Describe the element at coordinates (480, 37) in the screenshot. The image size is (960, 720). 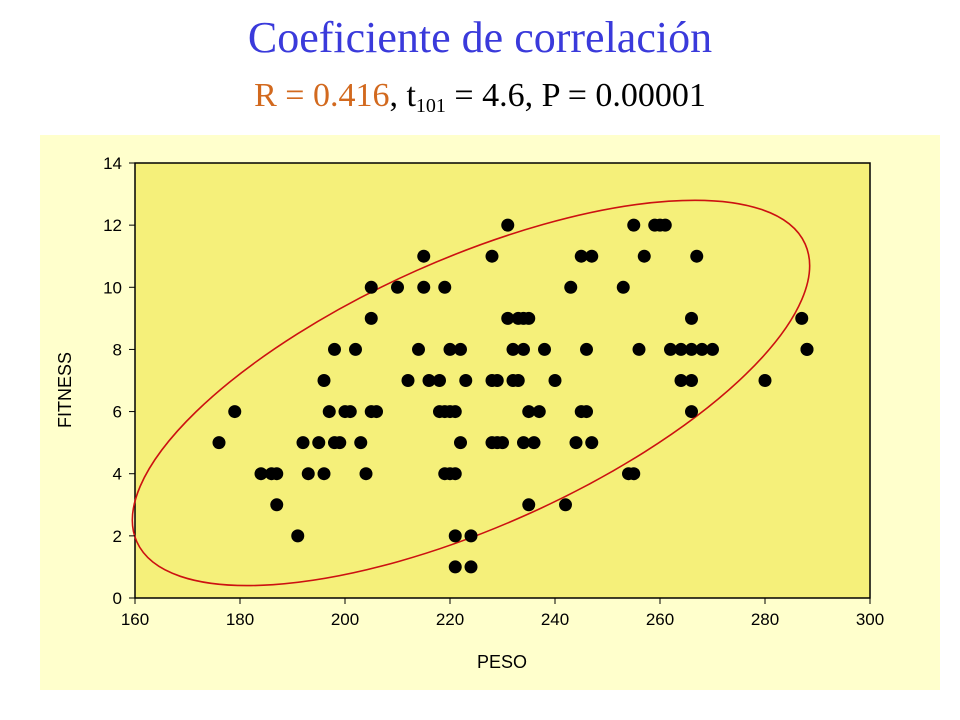
I see `page-title: Coeficiente de correlación` at that location.